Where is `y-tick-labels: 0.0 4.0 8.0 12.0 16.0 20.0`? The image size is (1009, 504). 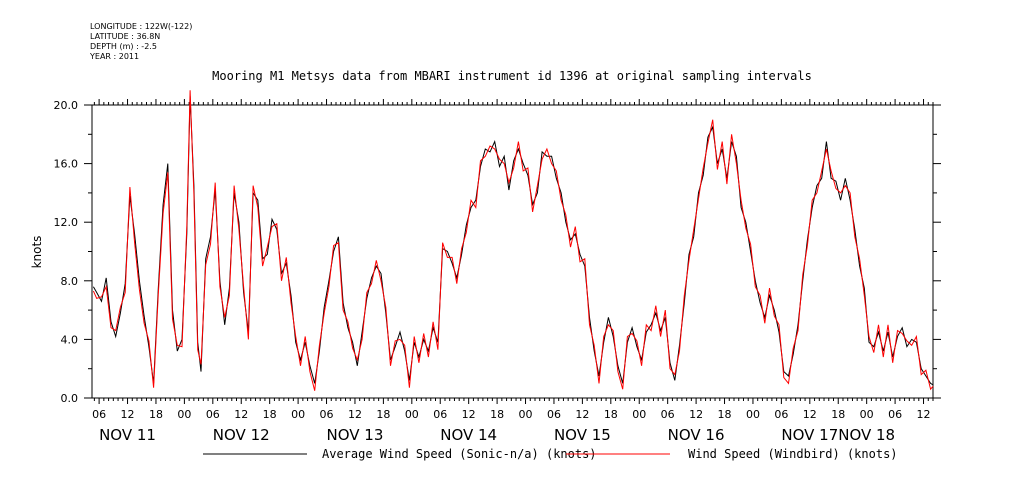
y-tick-labels: 0.0 4.0 8.0 12.0 16.0 20.0 is located at coordinates (66, 252).